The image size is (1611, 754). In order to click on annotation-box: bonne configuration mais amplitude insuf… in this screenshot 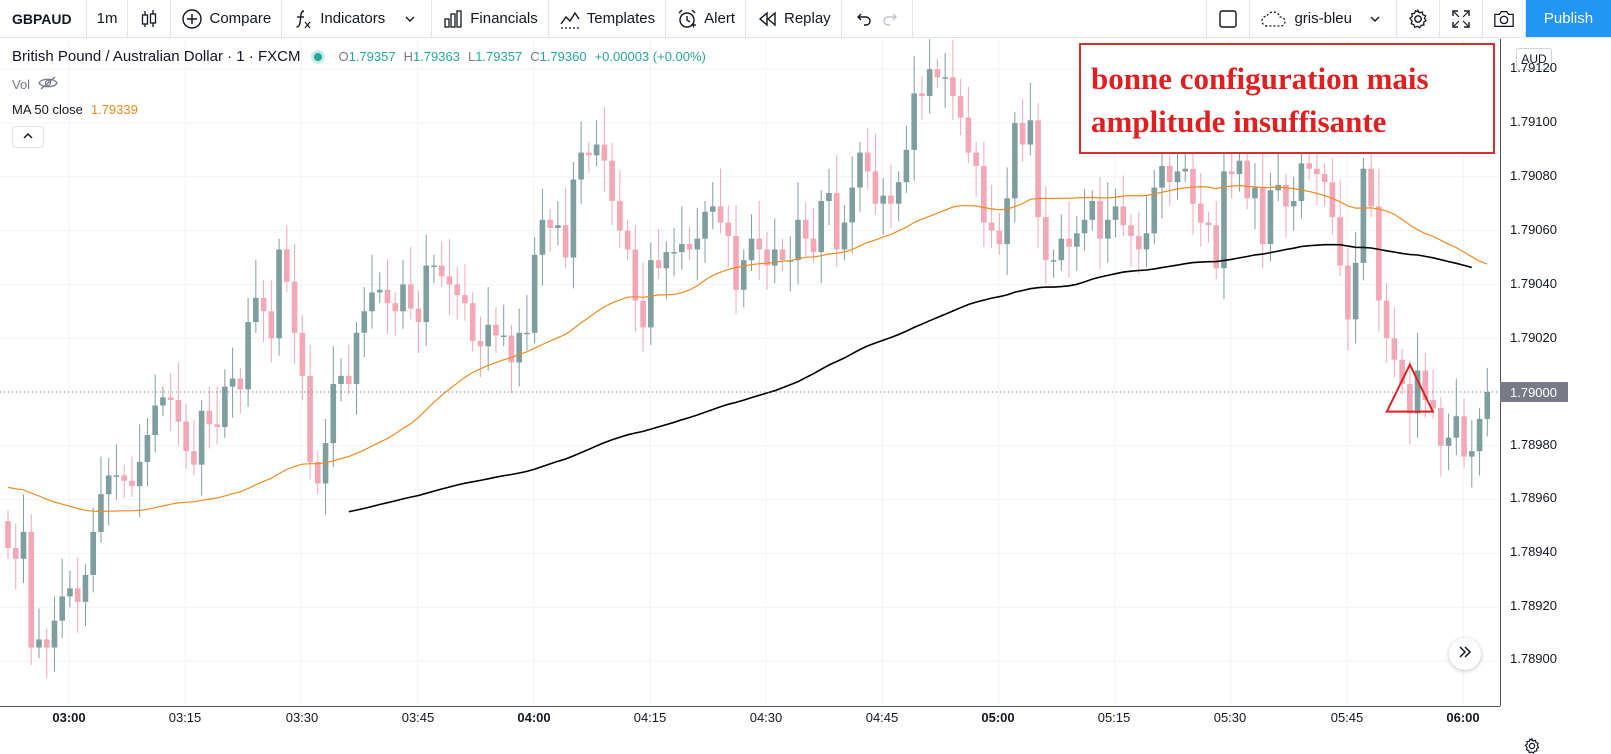, I will do `click(1287, 98)`.